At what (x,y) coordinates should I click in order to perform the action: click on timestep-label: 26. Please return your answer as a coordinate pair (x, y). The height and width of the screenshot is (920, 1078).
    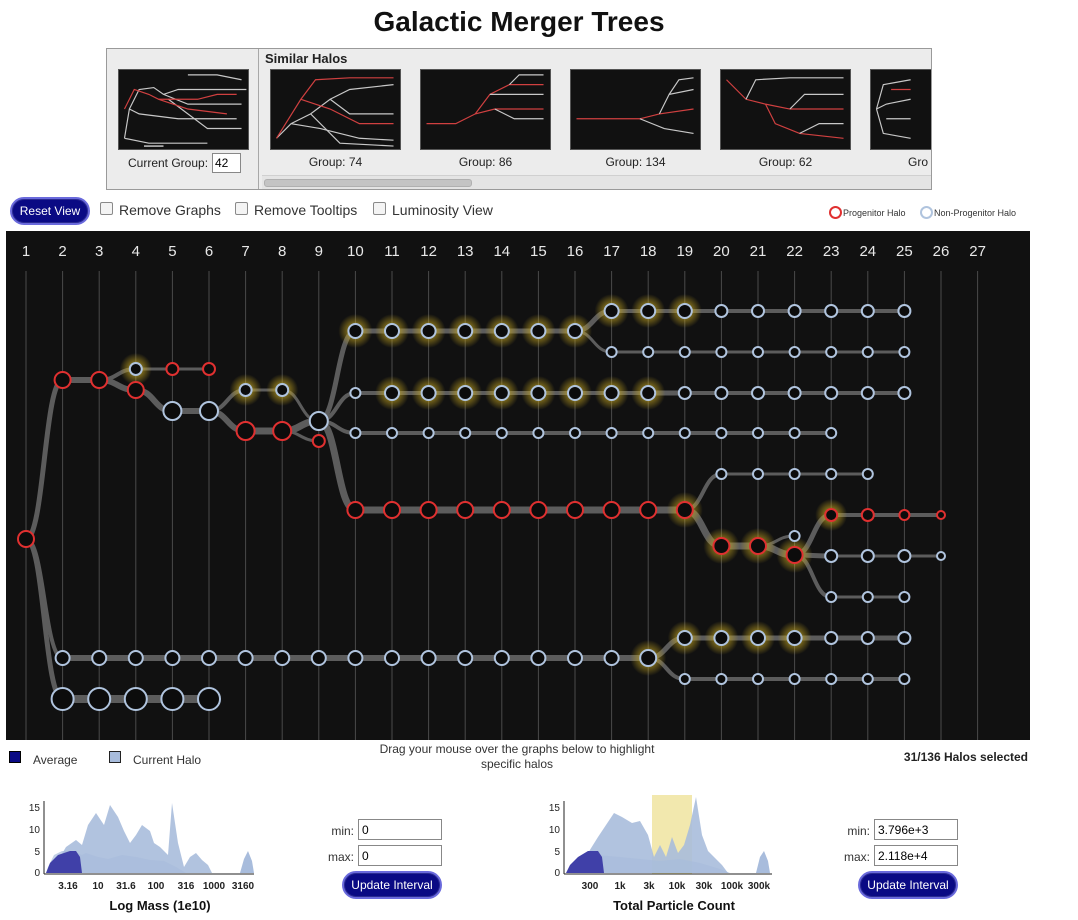
    Looking at the image, I should click on (941, 251).